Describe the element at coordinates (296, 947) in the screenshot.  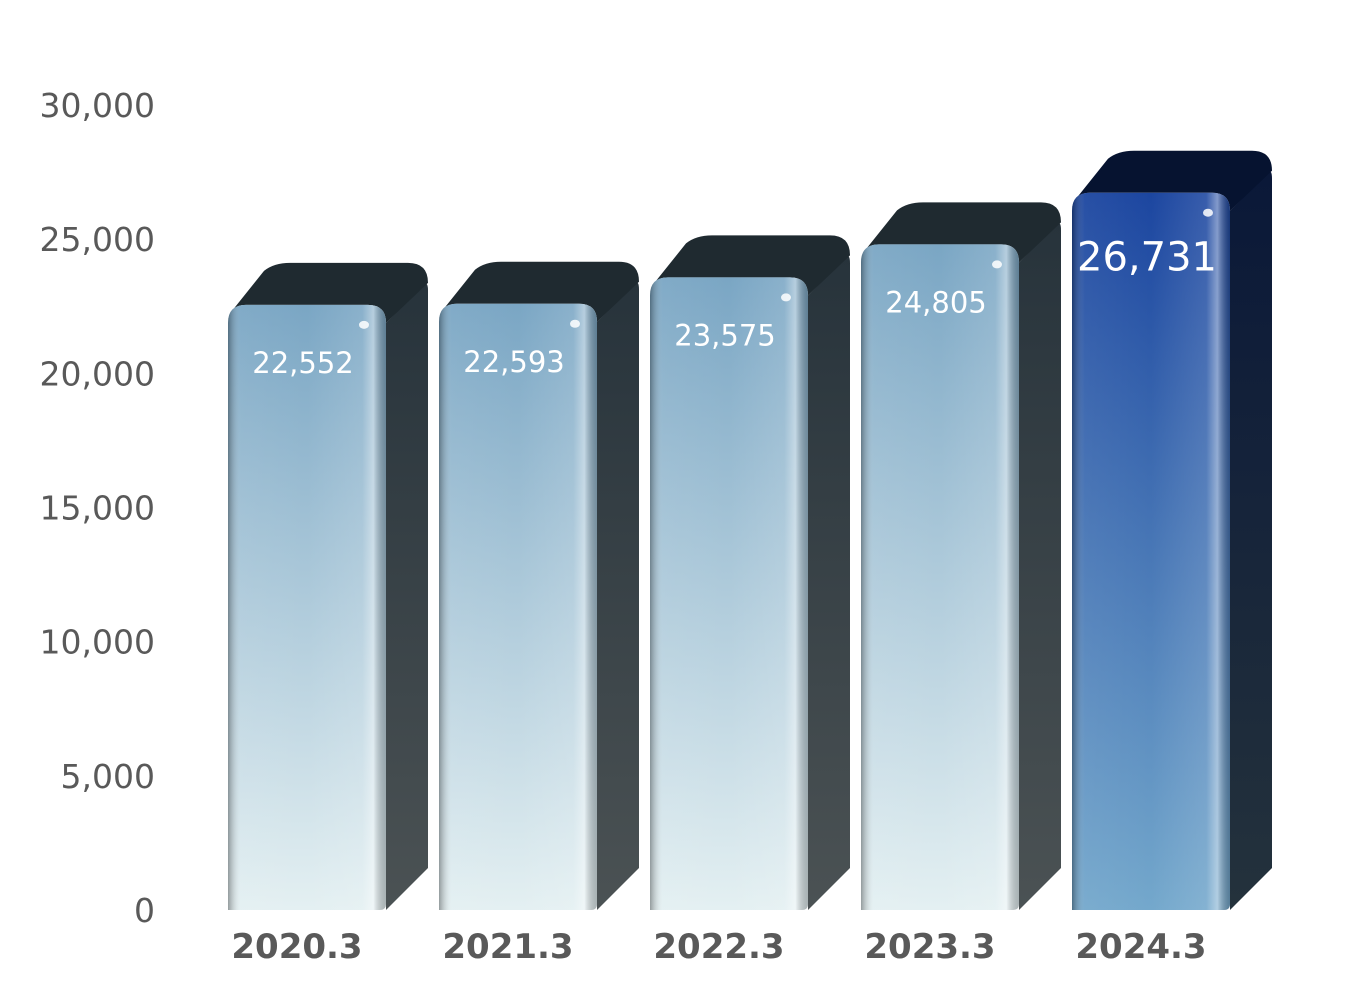
I see `x-tick-label: 2020.3` at that location.